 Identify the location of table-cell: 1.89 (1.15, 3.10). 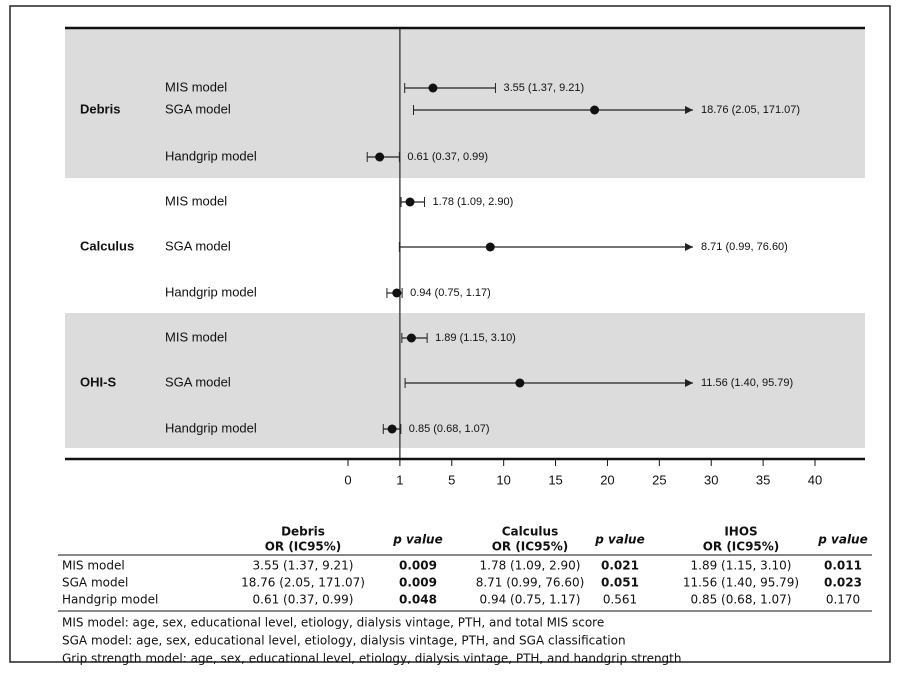
(741, 566).